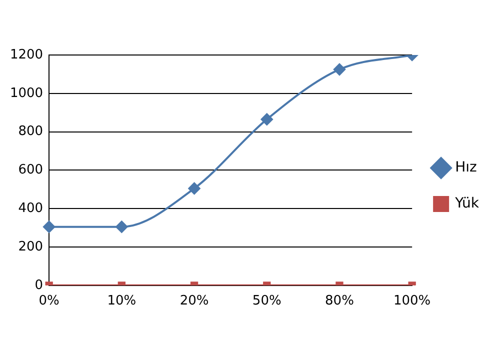  I want to click on x-tick-label: 0%, so click(49, 301).